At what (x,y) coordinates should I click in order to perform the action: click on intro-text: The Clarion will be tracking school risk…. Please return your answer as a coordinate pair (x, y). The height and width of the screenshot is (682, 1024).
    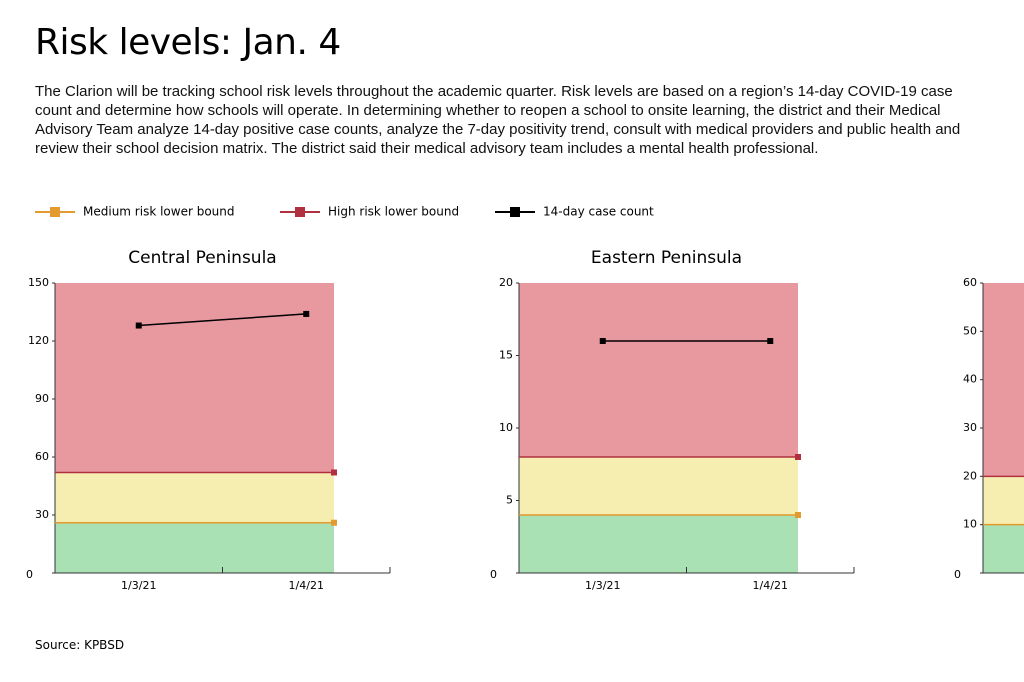
    Looking at the image, I should click on (498, 120).